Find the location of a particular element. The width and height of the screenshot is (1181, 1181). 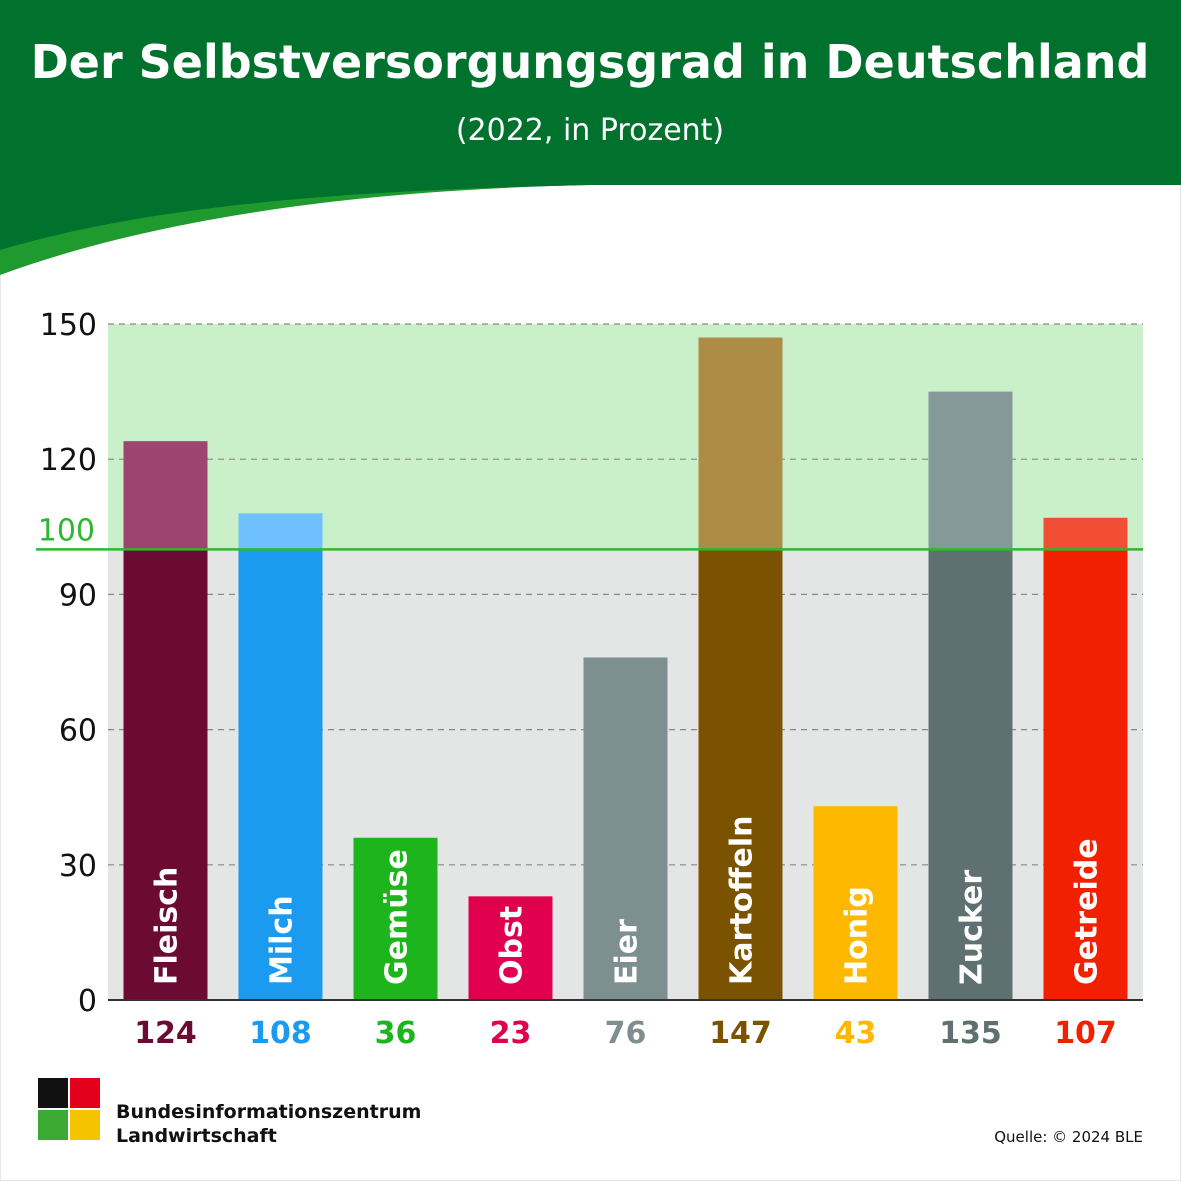

source: Quelle: © 2024 BLE is located at coordinates (1068, 1137).